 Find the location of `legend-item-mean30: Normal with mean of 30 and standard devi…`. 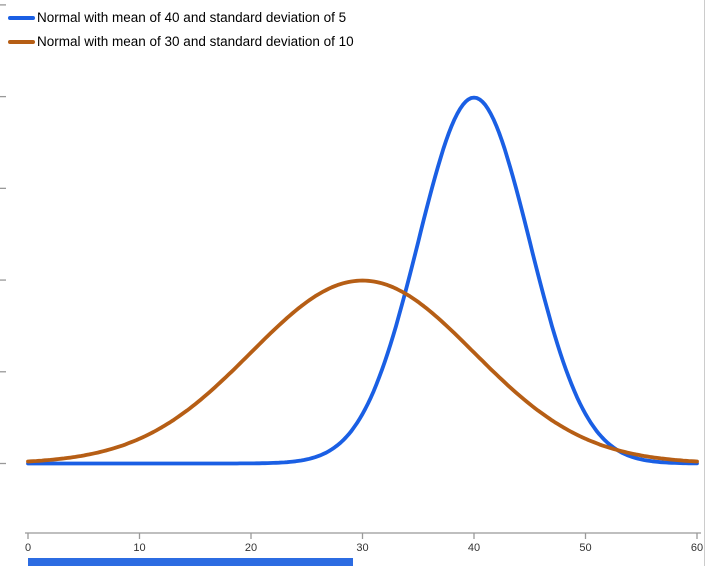

legend-item-mean30: Normal with mean of 30 and standard devi… is located at coordinates (181, 41).